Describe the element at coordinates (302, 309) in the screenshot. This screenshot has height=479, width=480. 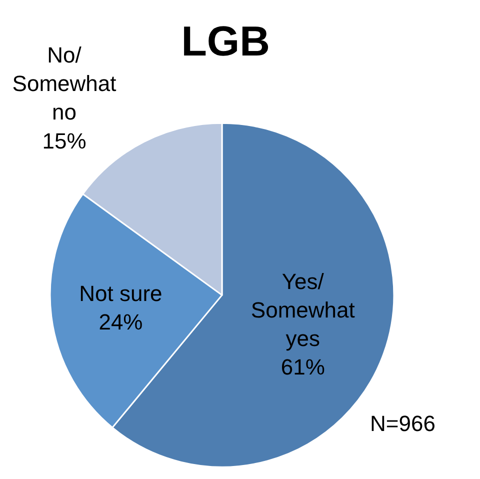
I see `slice-label: Yes/ Somewhat yes` at that location.